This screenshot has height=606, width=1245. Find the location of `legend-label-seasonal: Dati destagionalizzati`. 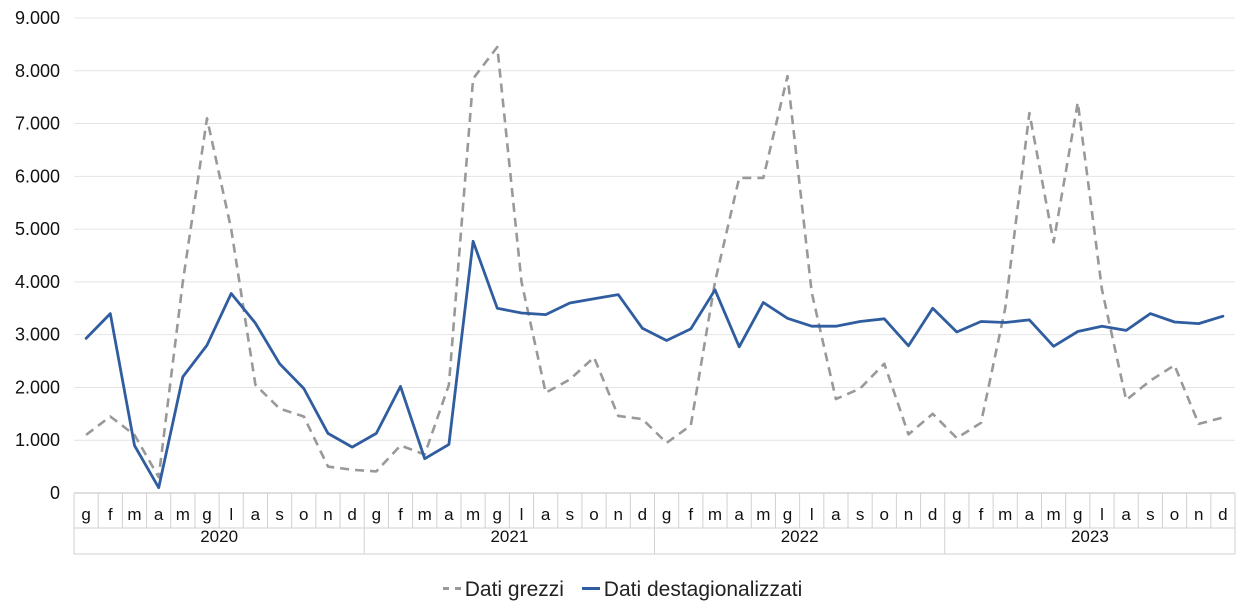

legend-label-seasonal: Dati destagionalizzati is located at coordinates (703, 589).